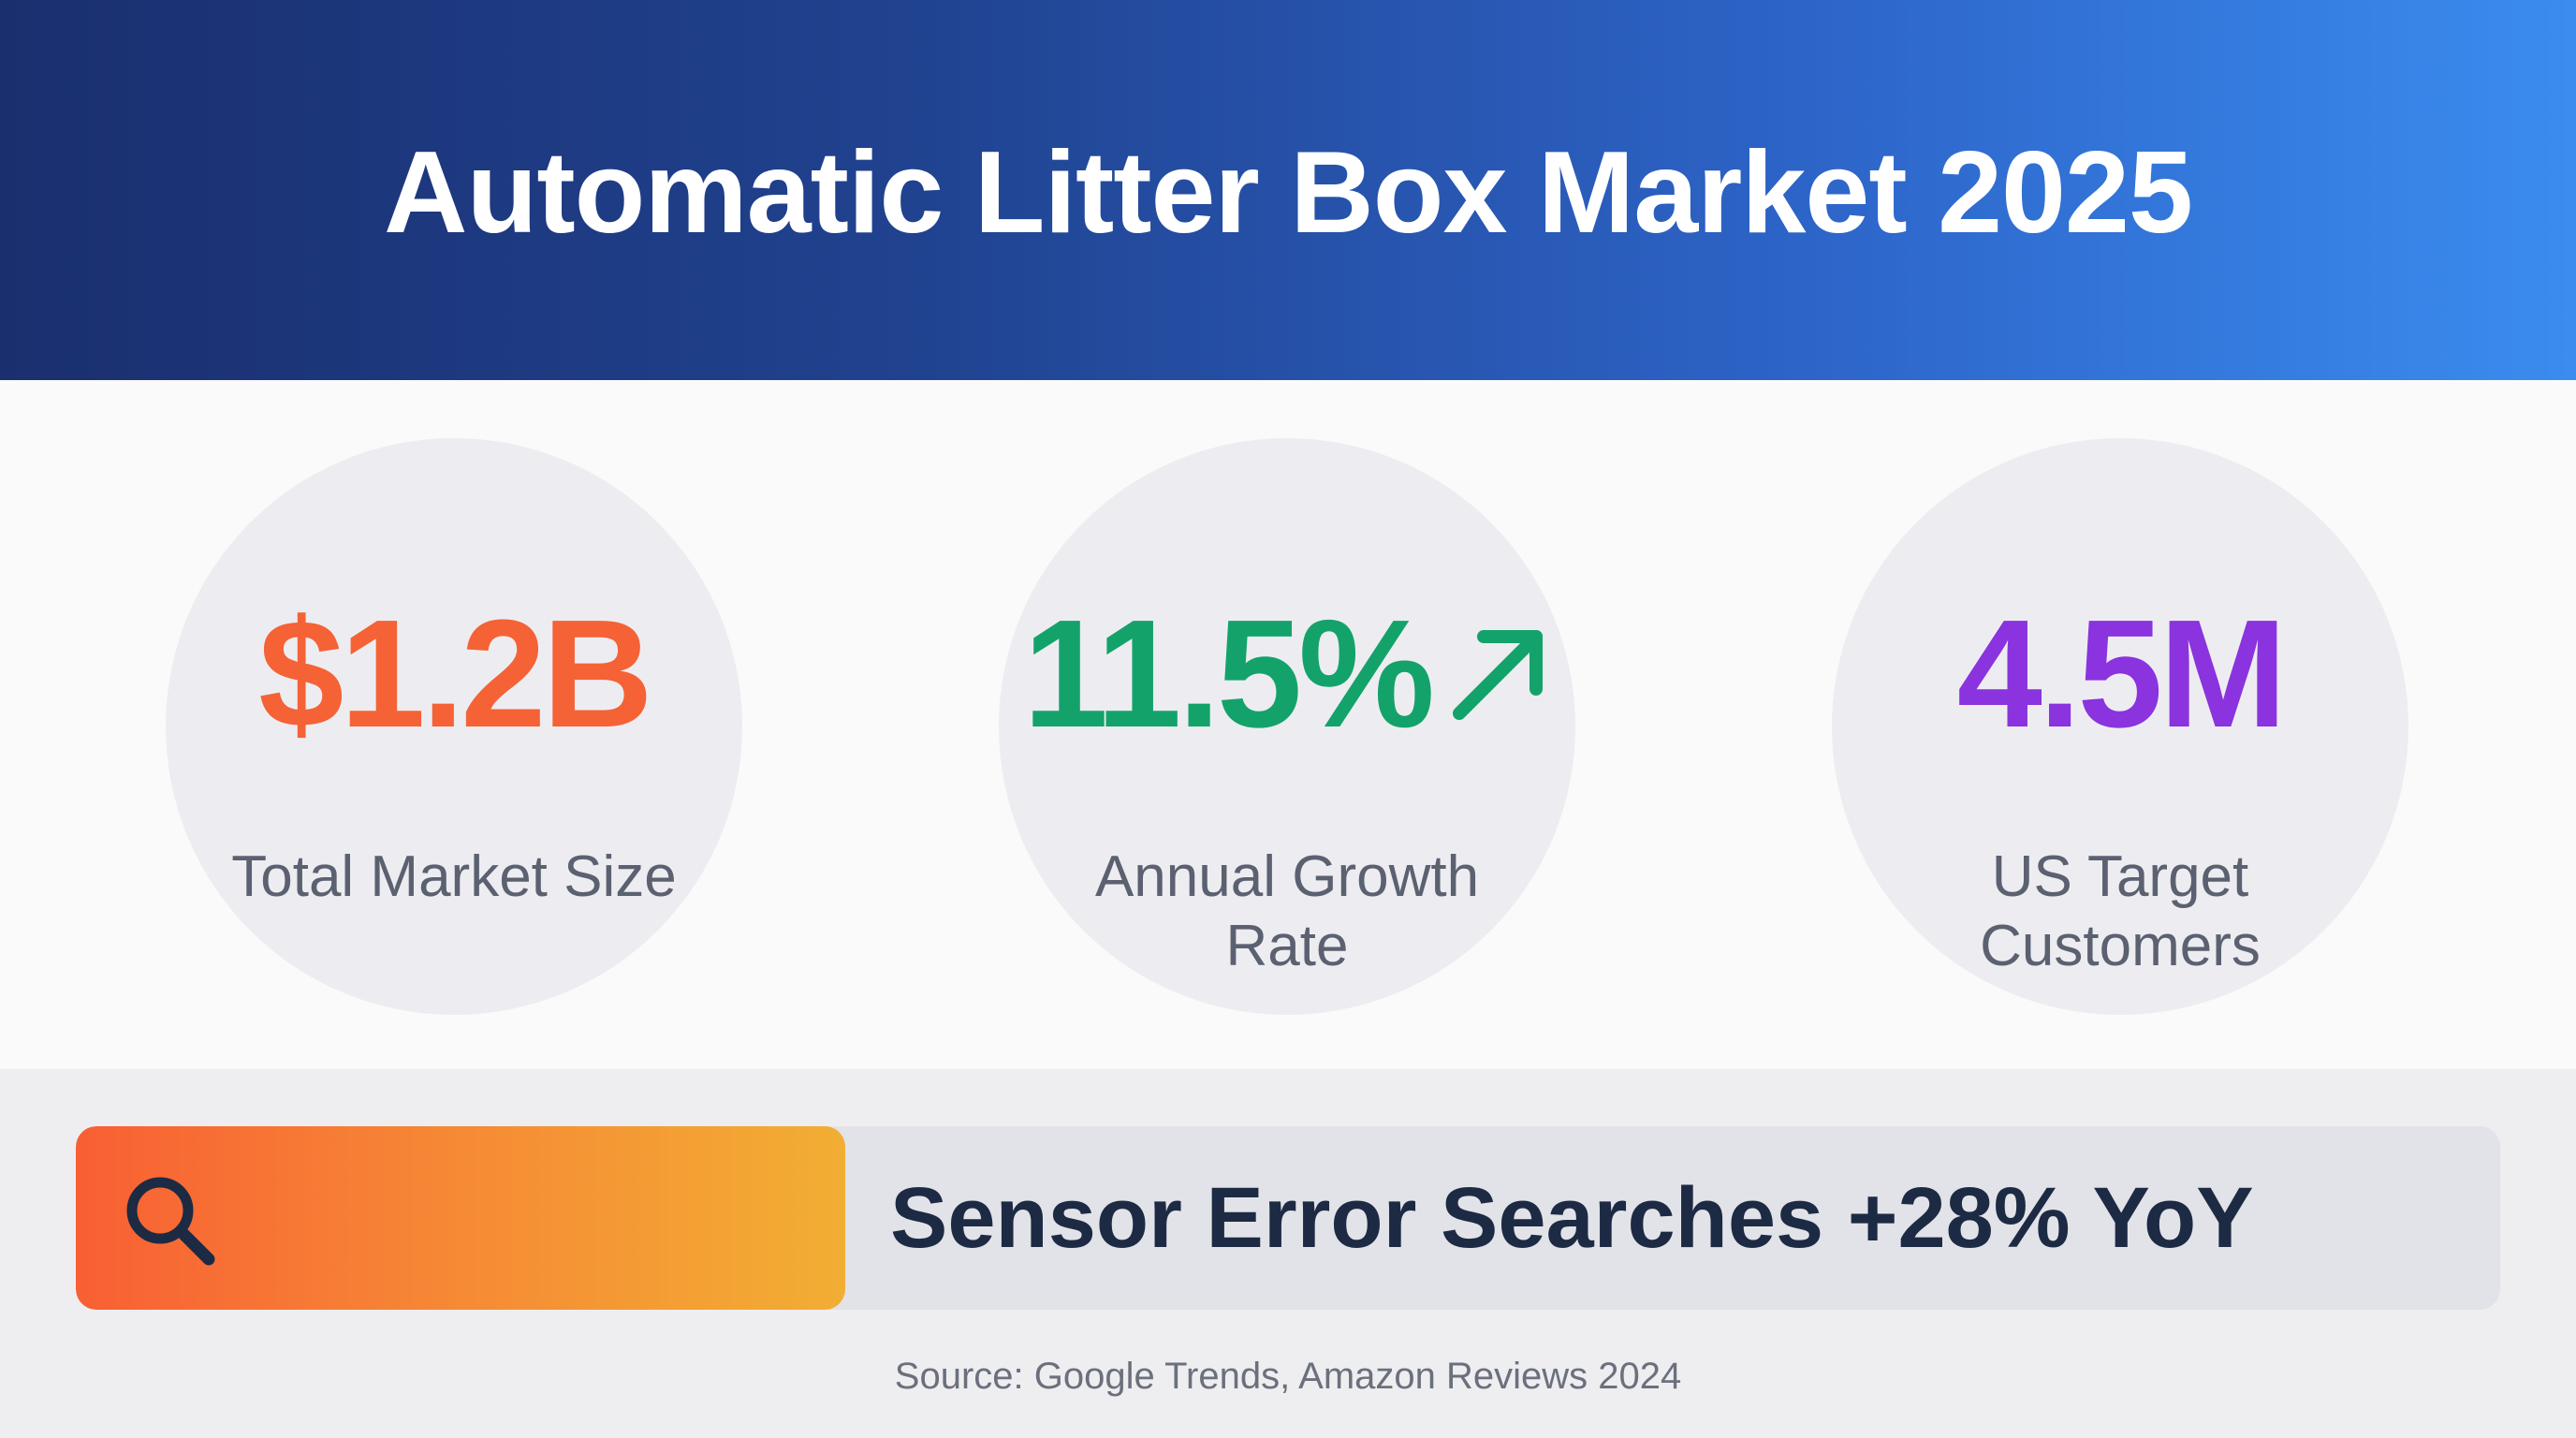 This screenshot has height=1438, width=2576. I want to click on stat-label: US Target Customers, so click(2120, 911).